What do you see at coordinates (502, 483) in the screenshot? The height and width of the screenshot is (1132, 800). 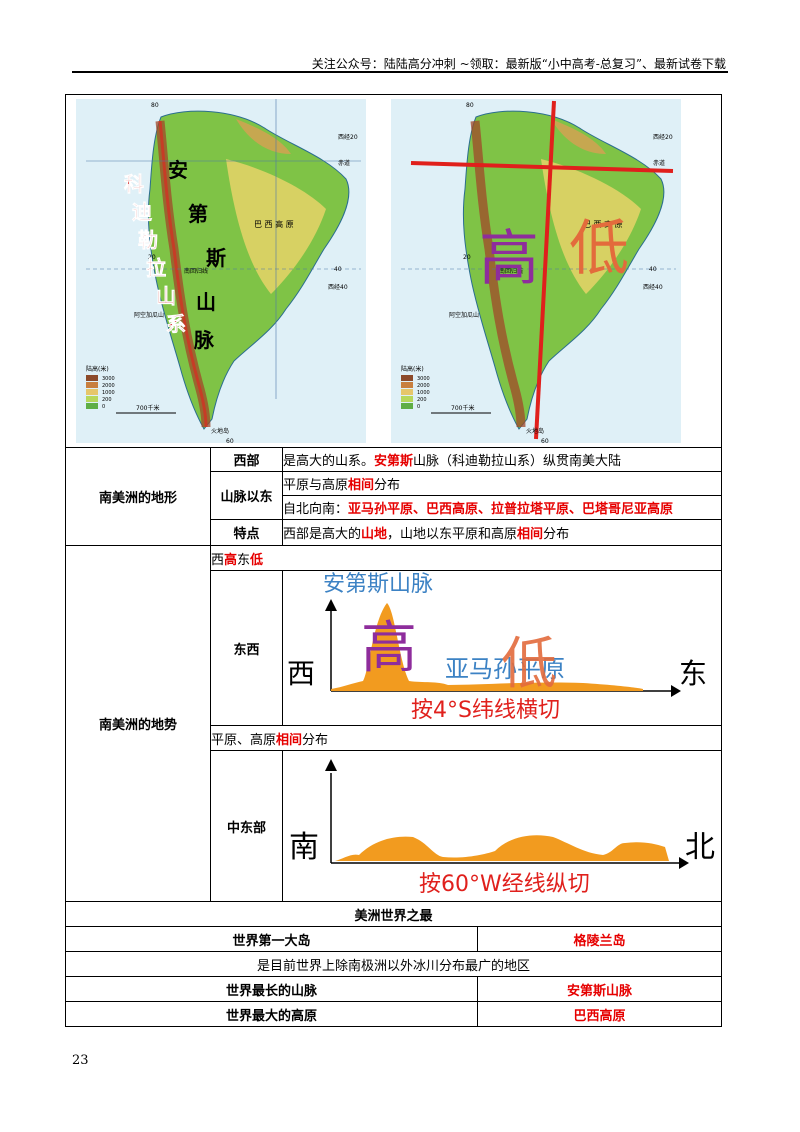 I see `east-line1: 平原与高原相间分布` at bounding box center [502, 483].